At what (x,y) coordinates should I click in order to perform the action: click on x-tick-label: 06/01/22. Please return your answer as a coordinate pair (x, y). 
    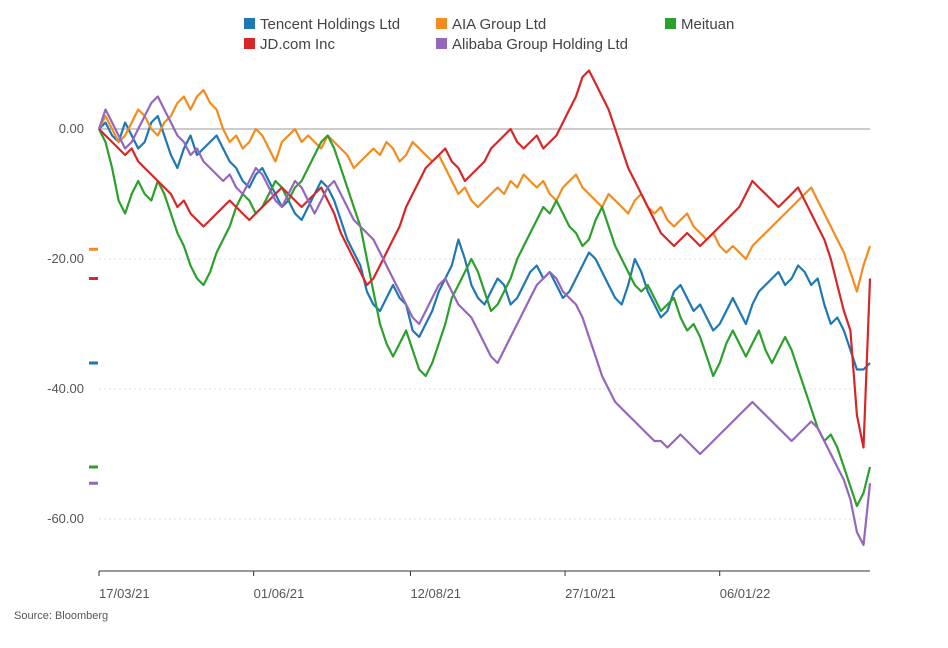
    Looking at the image, I should click on (745, 593).